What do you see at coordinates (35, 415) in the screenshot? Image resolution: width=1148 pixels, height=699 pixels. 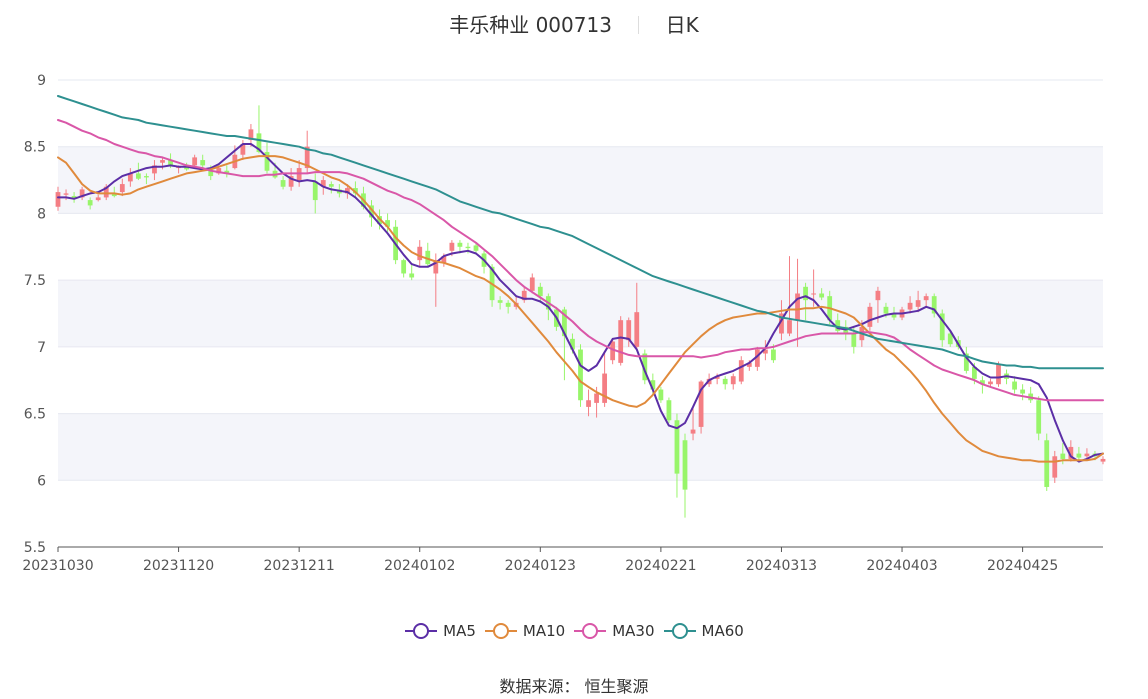 I see `y-tick-label: 6.5` at bounding box center [35, 415].